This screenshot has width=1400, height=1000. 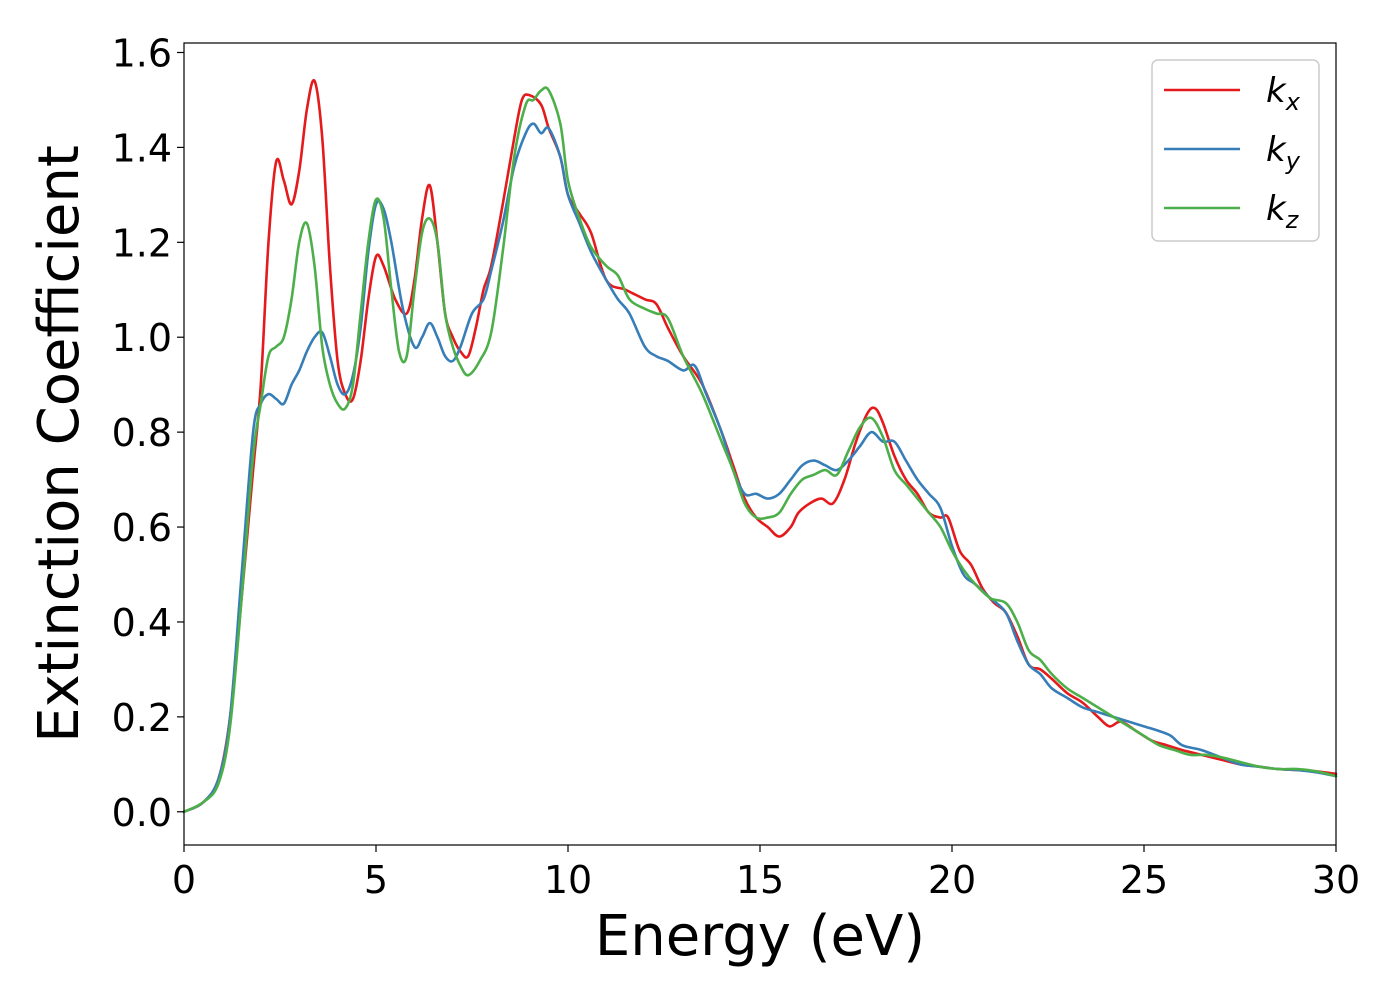 I want to click on legend-box, so click(x=1235, y=150).